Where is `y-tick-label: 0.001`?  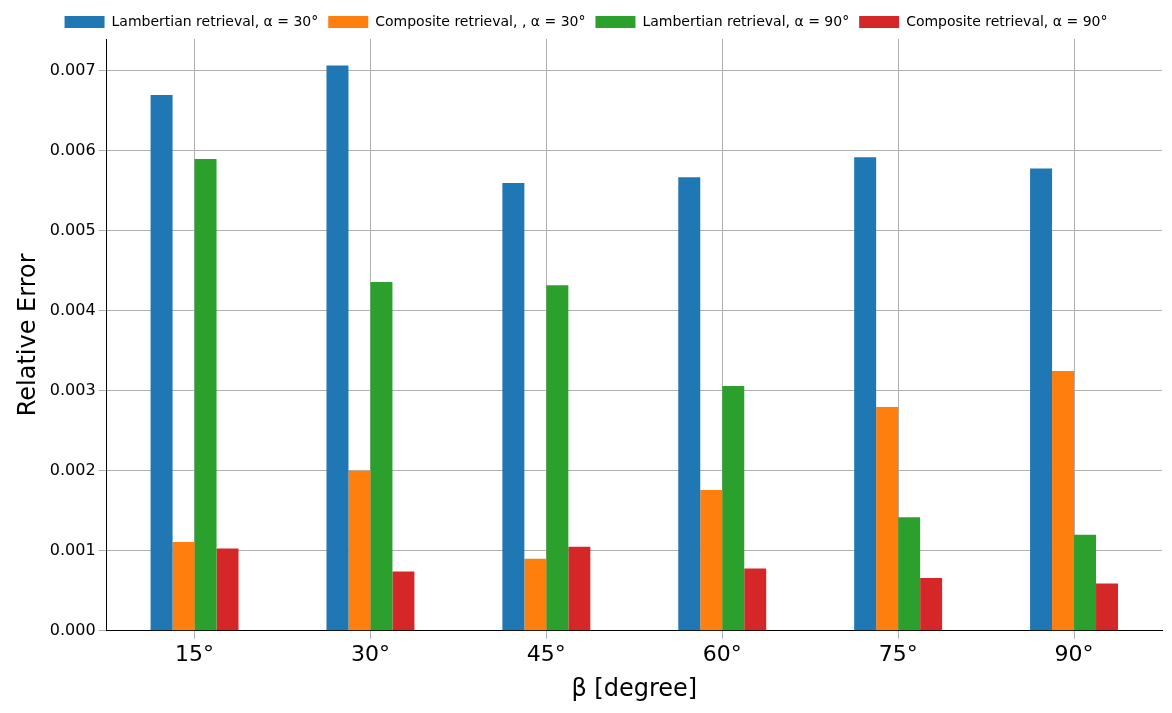
y-tick-label: 0.001 is located at coordinates (72, 549).